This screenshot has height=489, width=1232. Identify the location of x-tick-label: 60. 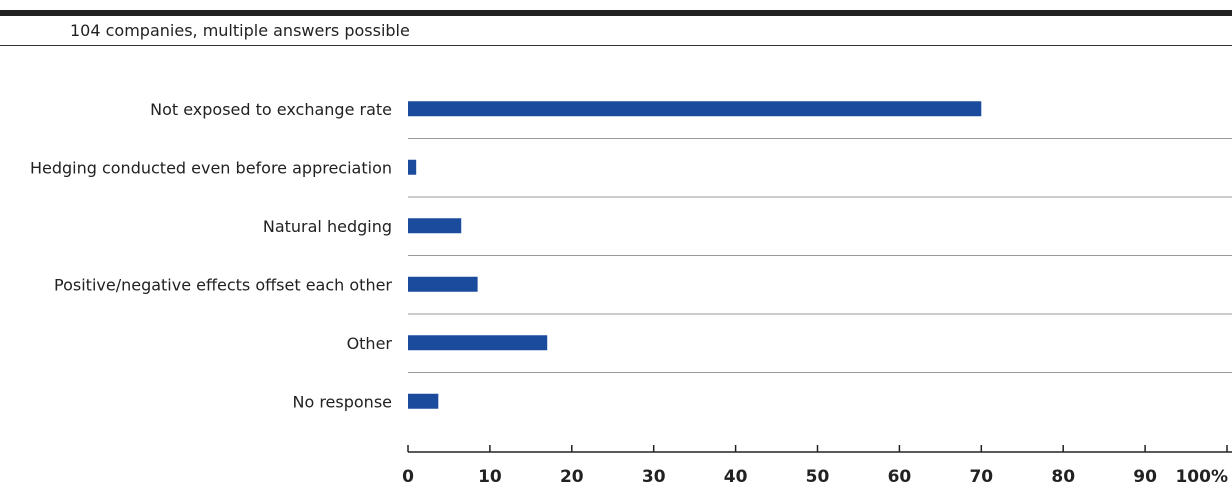
(900, 477).